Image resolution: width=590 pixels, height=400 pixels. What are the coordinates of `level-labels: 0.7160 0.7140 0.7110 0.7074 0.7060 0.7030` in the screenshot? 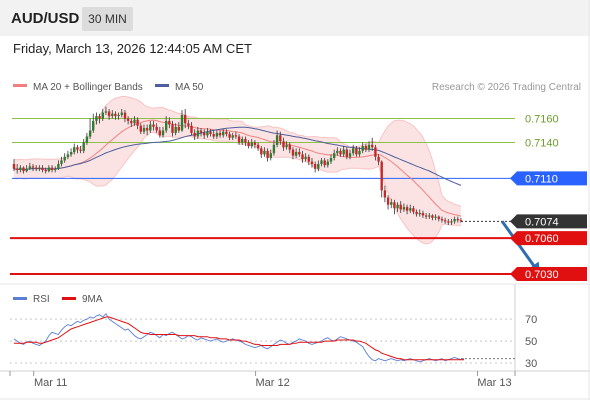 It's located at (548, 198).